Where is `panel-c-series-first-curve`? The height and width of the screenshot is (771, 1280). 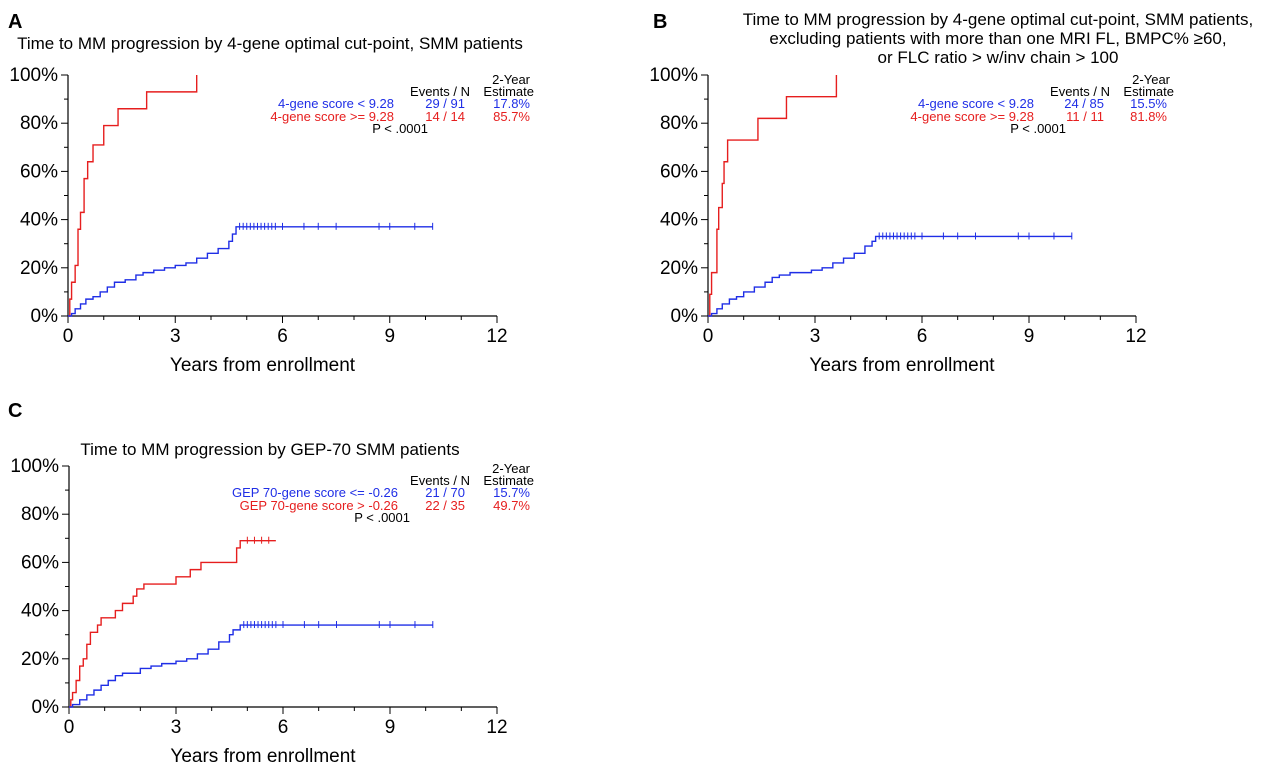 panel-c-series-first-curve is located at coordinates (172, 624).